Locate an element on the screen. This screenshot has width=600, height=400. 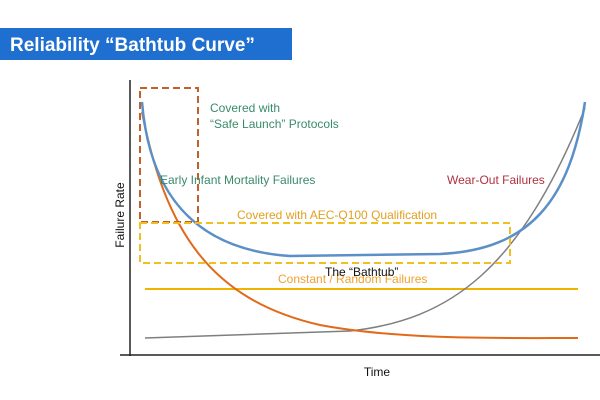
safe-launch-label: Covered with is located at coordinates (245, 108).